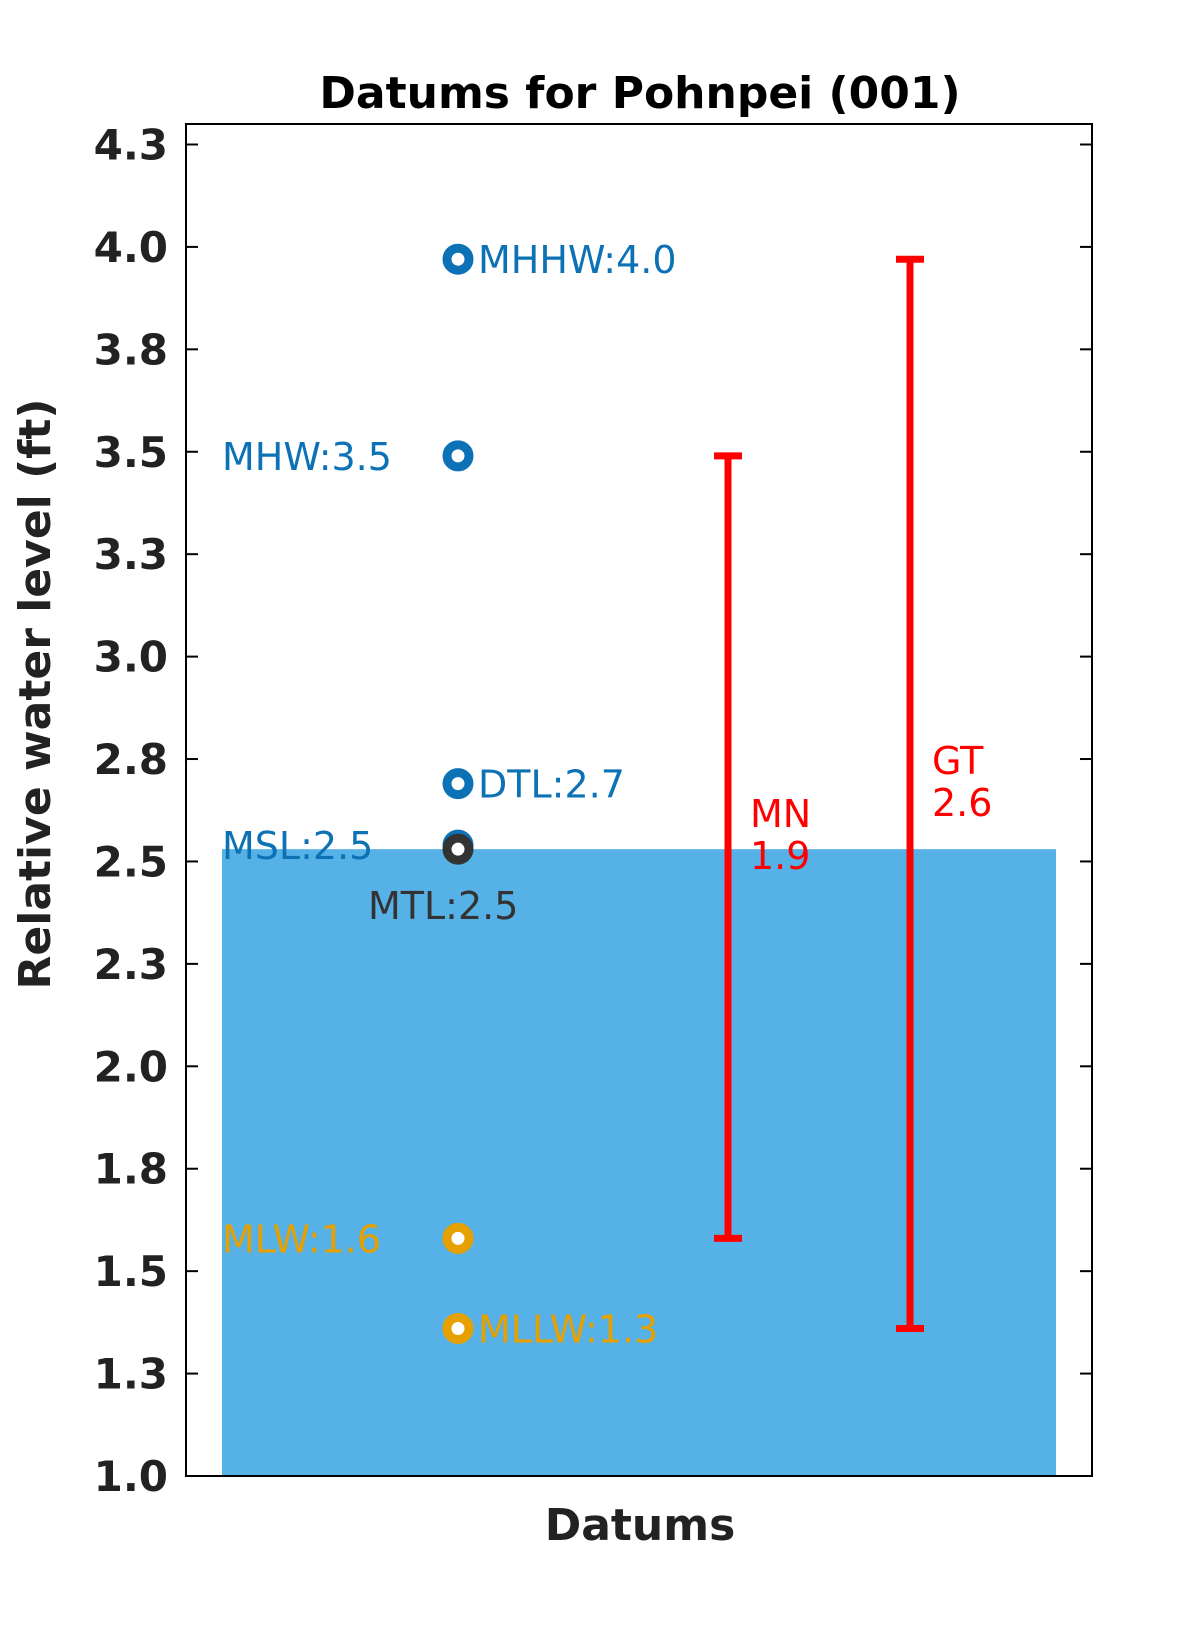 Image resolution: width=1200 pixels, height=1650 pixels. I want to click on datum-label-msl: MSL:2.5, so click(297, 846).